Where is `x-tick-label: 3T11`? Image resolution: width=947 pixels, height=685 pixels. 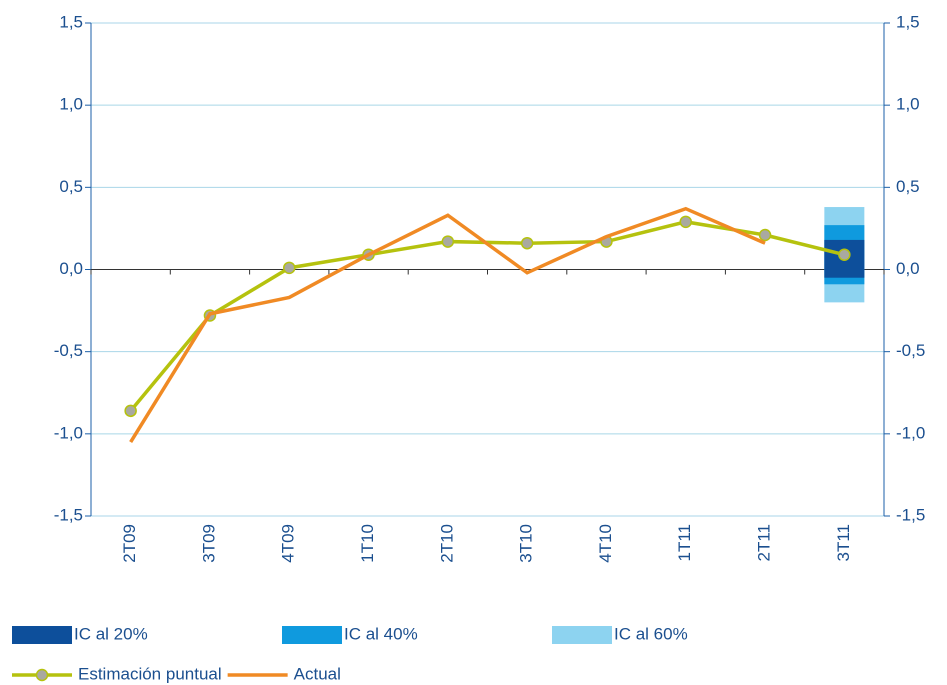 x-tick-label: 3T11 is located at coordinates (843, 543).